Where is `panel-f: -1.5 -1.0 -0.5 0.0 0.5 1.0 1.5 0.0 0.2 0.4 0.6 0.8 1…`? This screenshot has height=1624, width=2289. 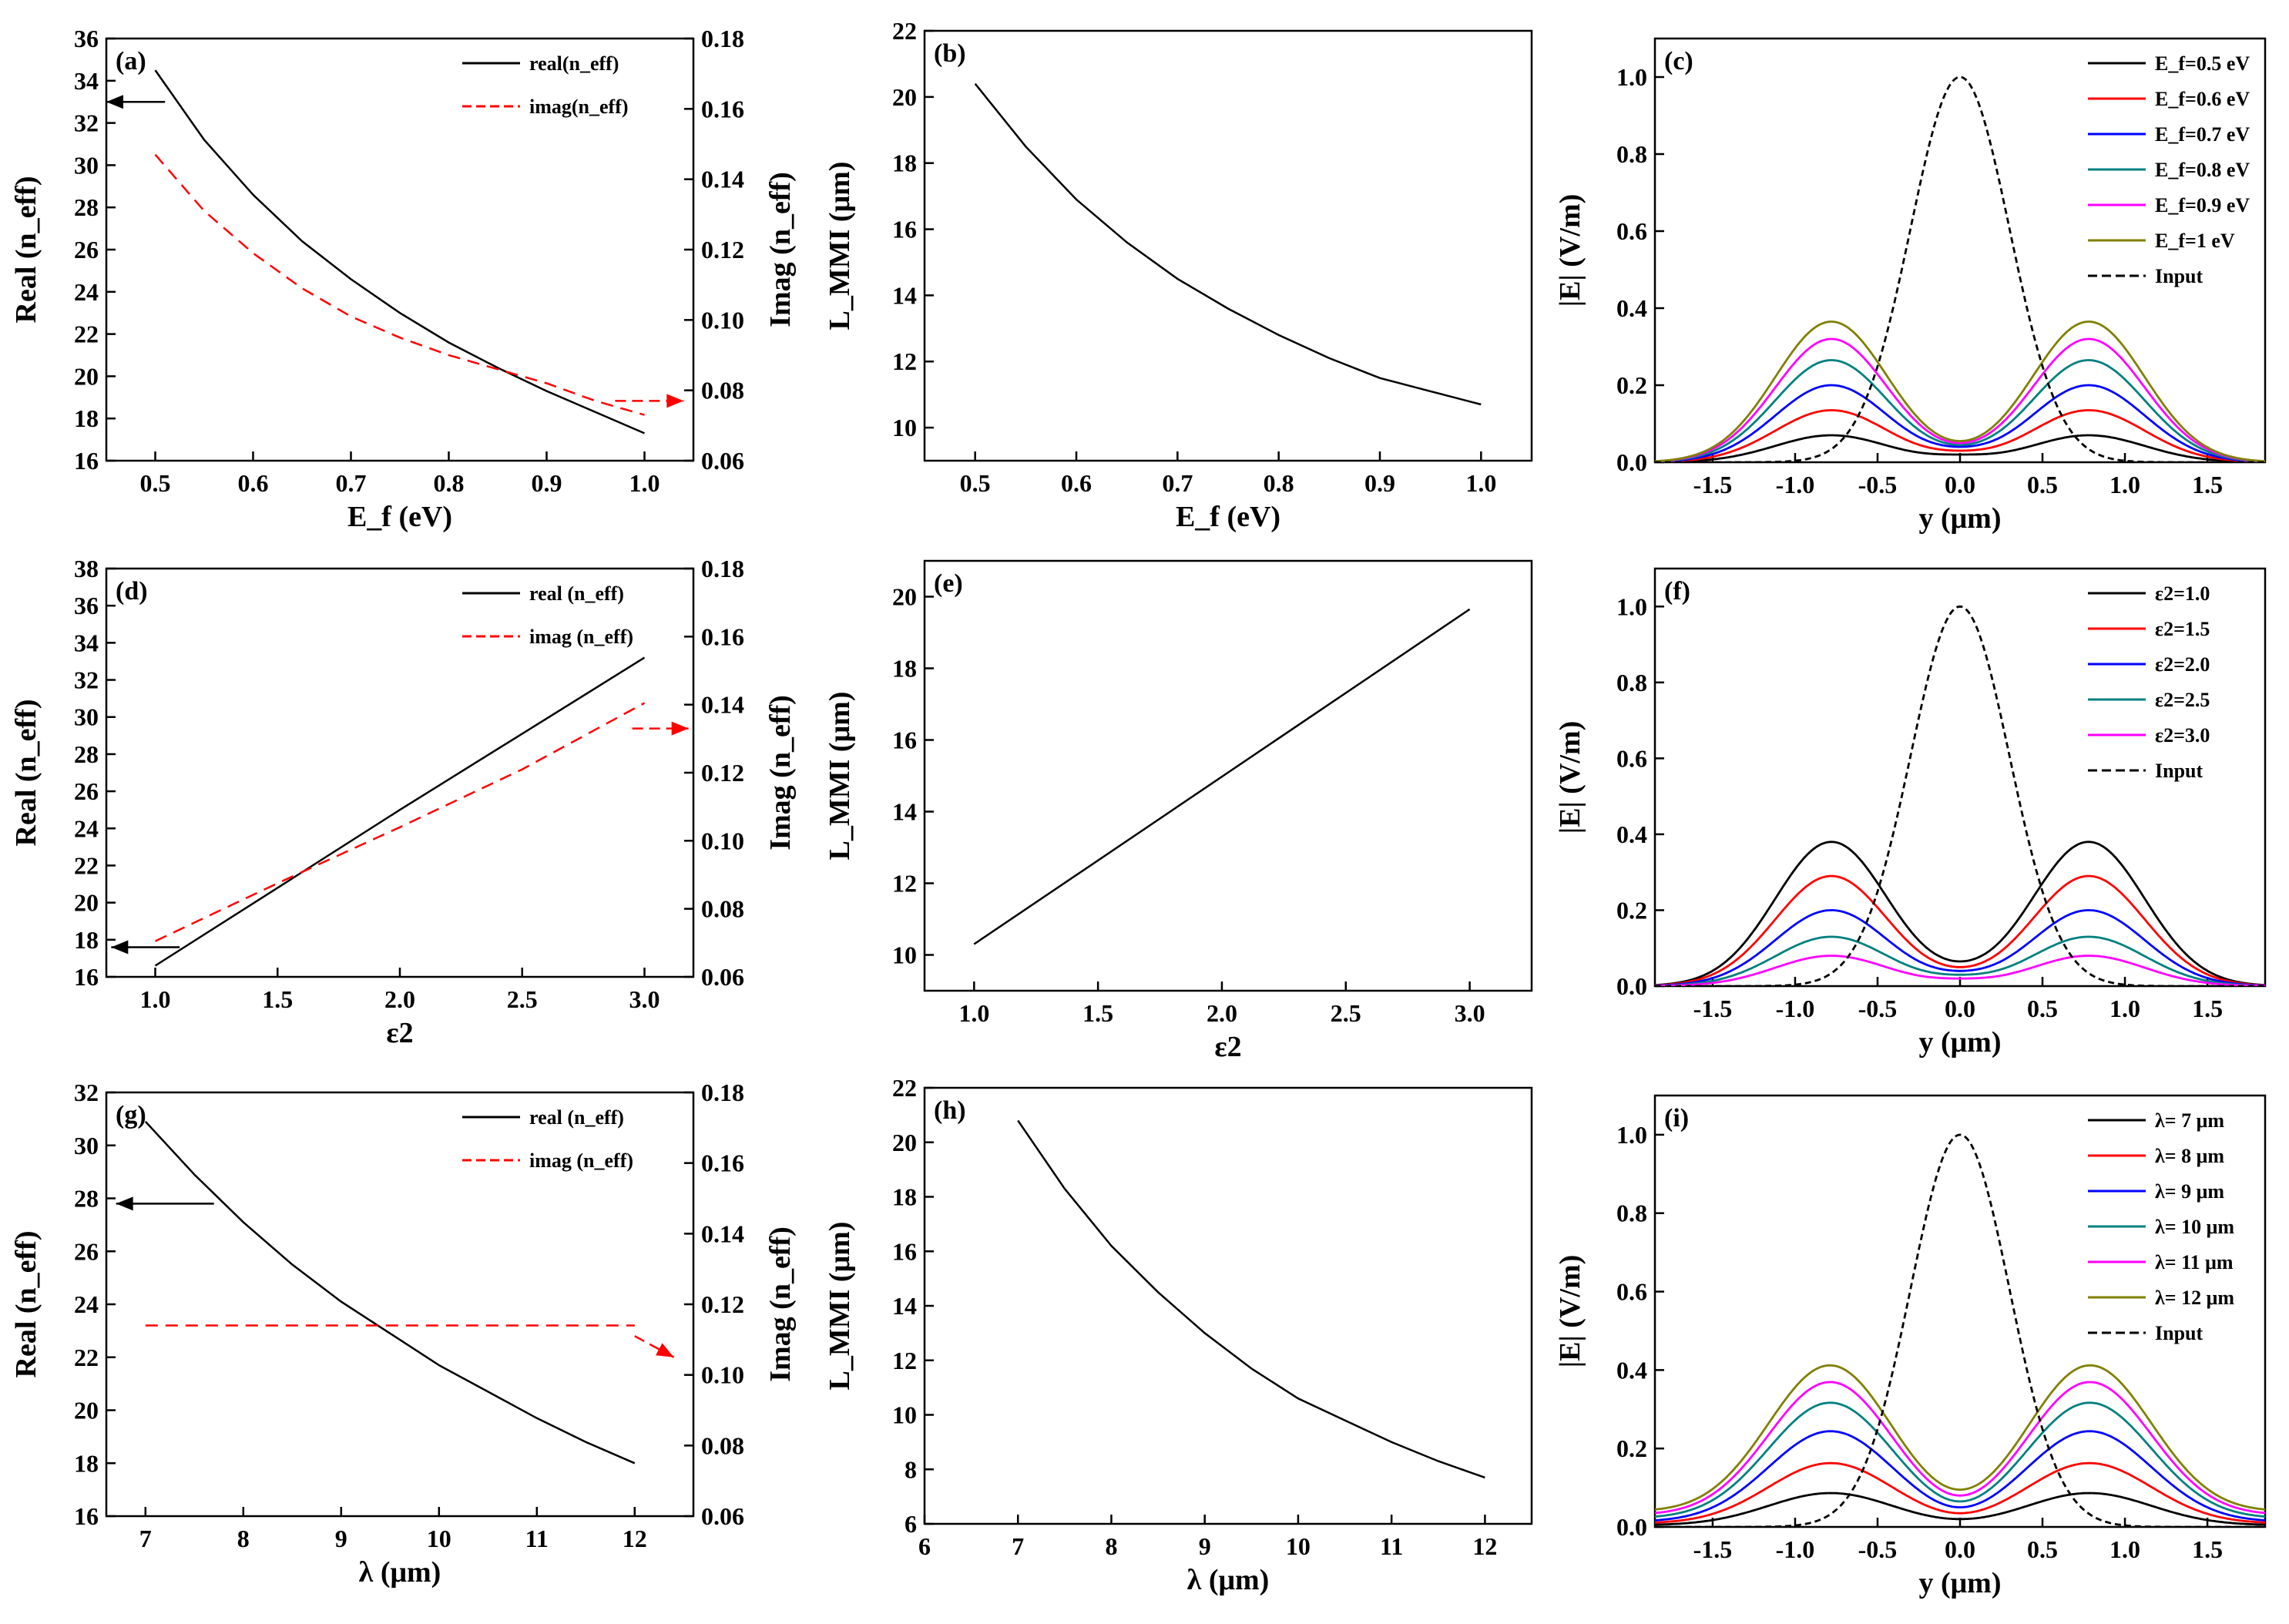
panel-f: -1.5 -1.0 -0.5 0.0 0.5 1.0 1.5 0.0 0.2 0.4 0.6 0.8 1… is located at coordinates (1910, 813).